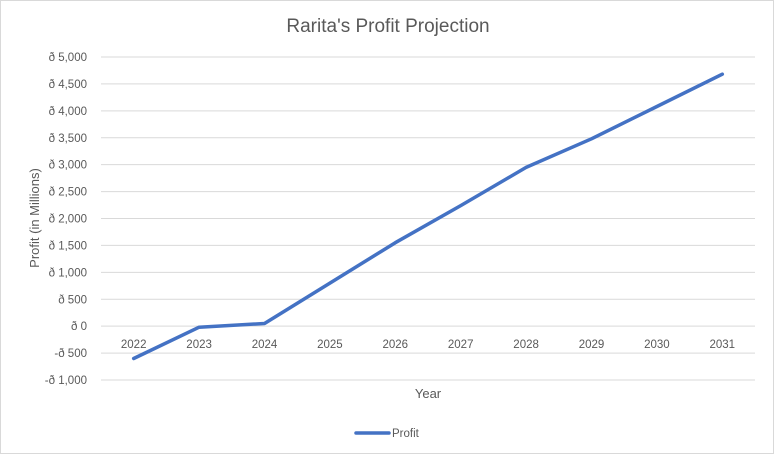  What do you see at coordinates (68, 139) in the screenshot?
I see `y-tick-label: ð 3,500` at bounding box center [68, 139].